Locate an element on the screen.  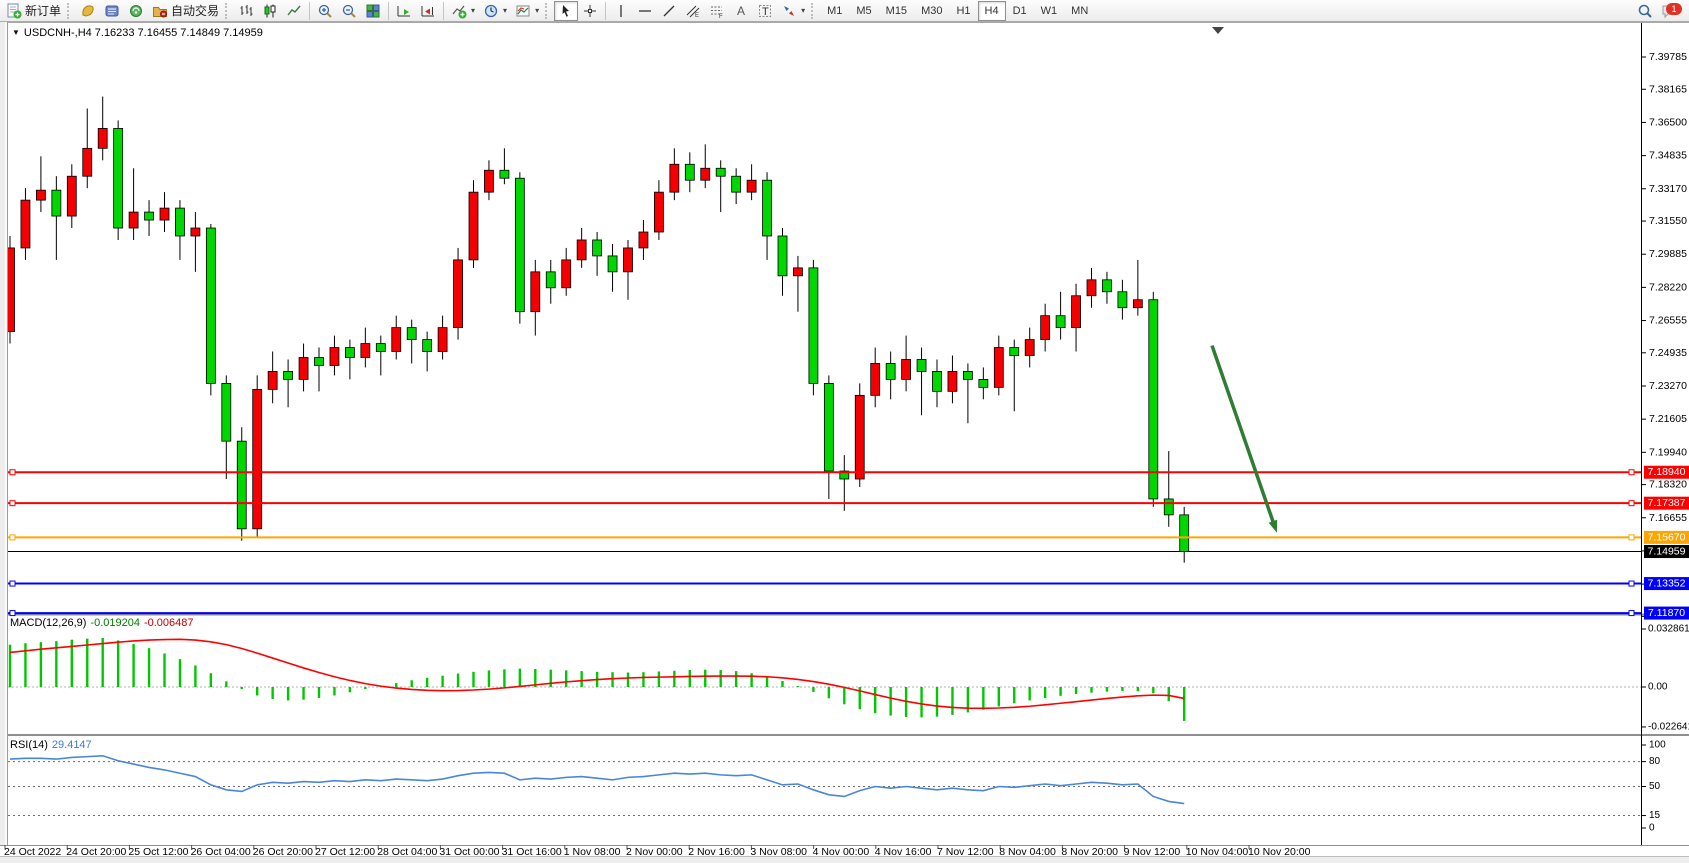
svg-text: 100 is located at coordinates (1657, 745).